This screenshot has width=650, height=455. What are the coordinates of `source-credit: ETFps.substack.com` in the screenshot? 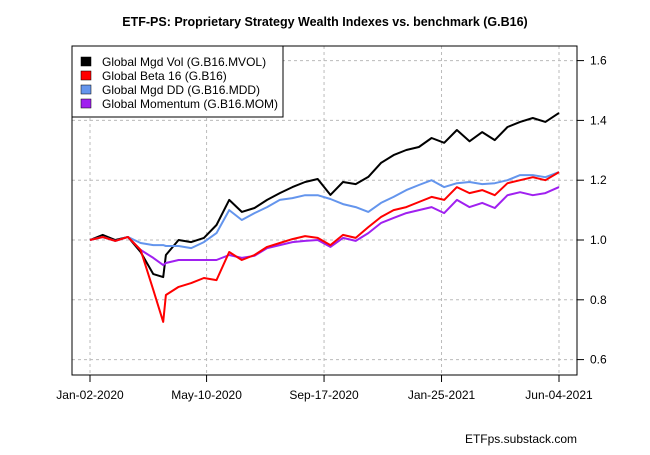 It's located at (521, 439).